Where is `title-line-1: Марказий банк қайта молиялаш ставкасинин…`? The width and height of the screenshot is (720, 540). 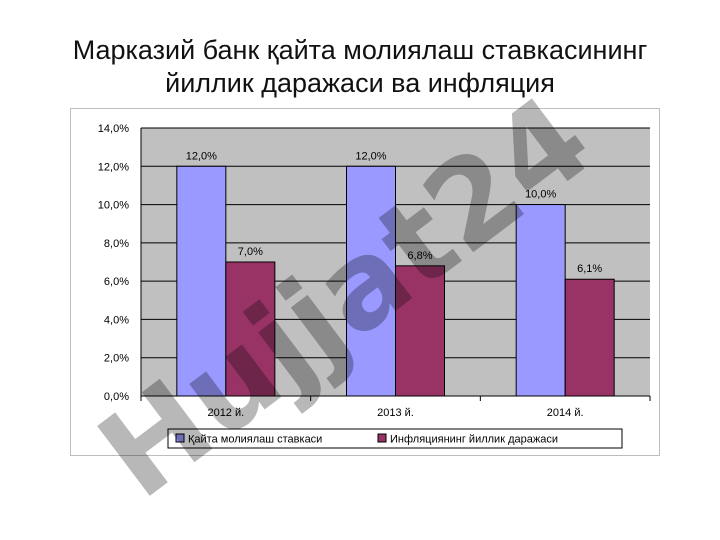
title-line-1: Марказий банк қайта молиялаш ставкасинин… is located at coordinates (360, 50).